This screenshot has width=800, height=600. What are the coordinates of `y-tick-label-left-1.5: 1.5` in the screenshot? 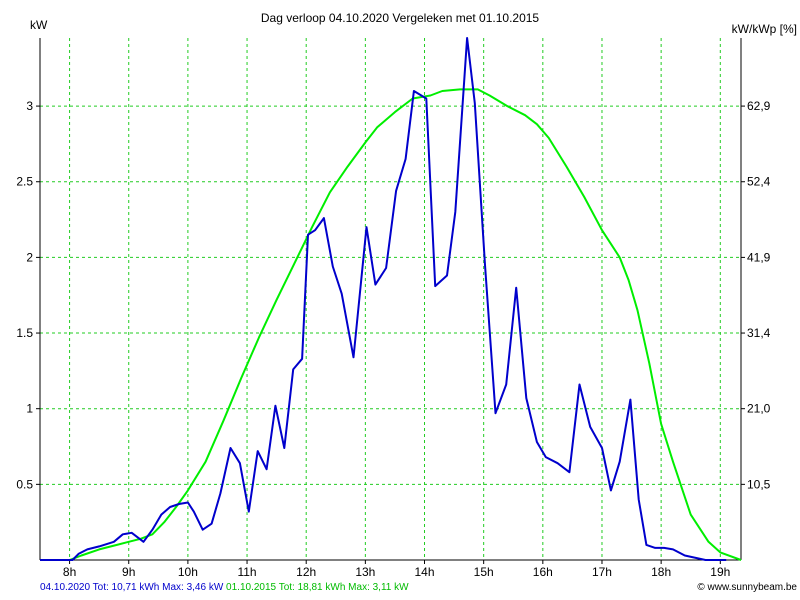 It's located at (24, 333).